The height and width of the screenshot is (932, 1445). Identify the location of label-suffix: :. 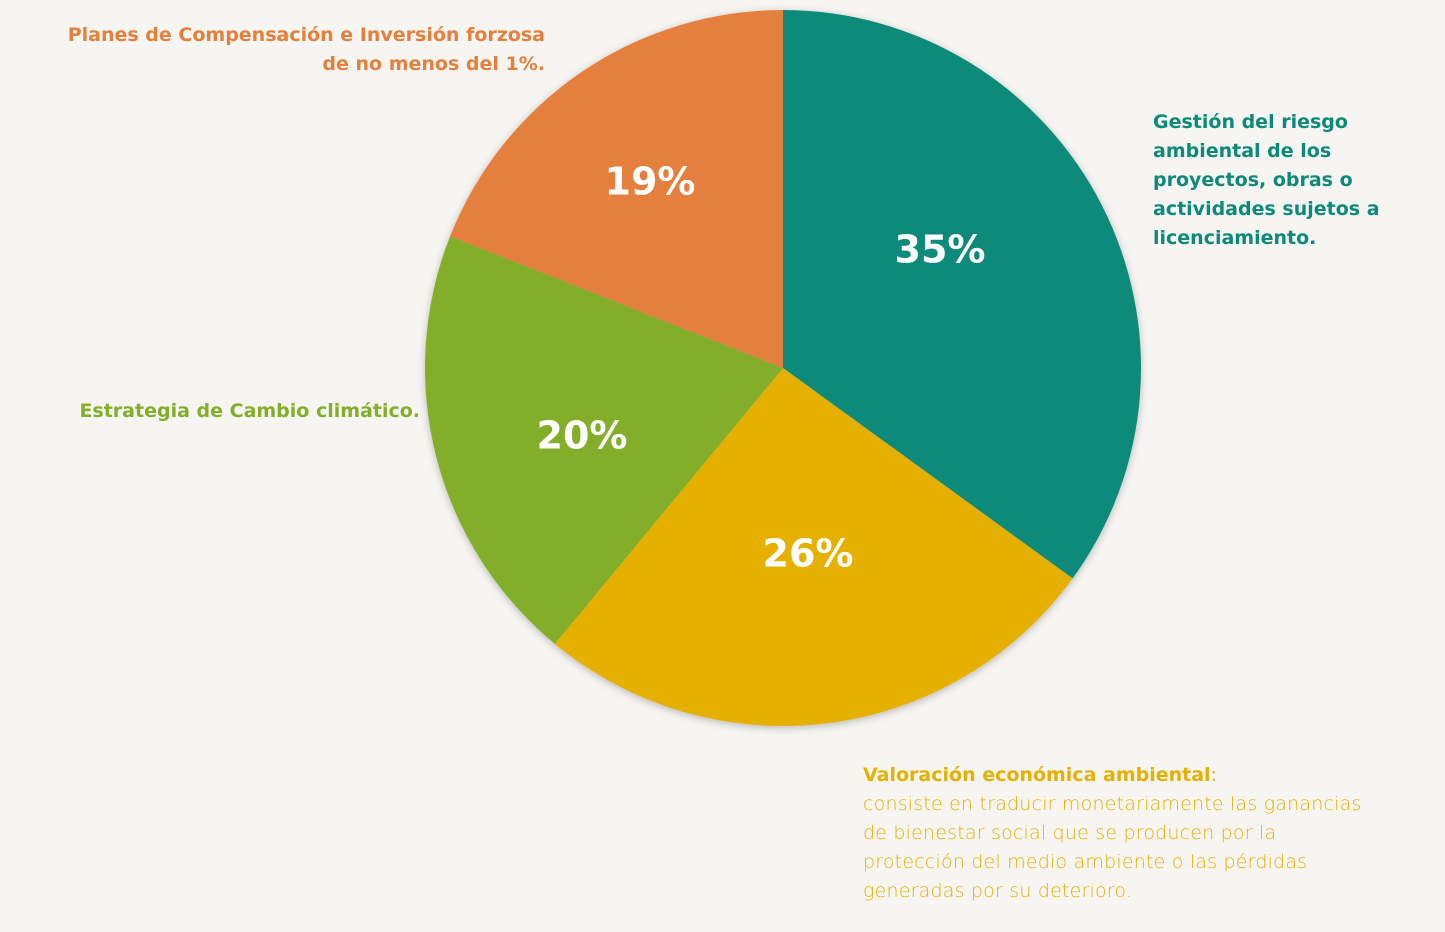
(1213, 775).